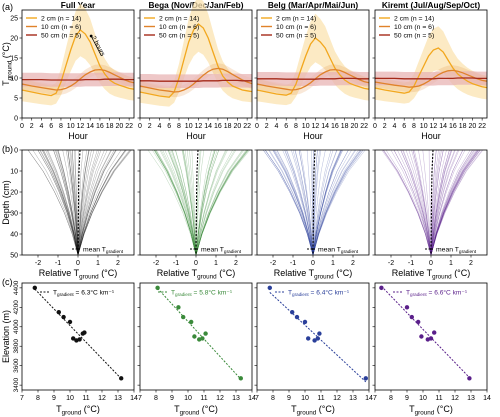  Describe the element at coordinates (14, 235) in the screenshot. I see `y-tick-label: 40` at that location.